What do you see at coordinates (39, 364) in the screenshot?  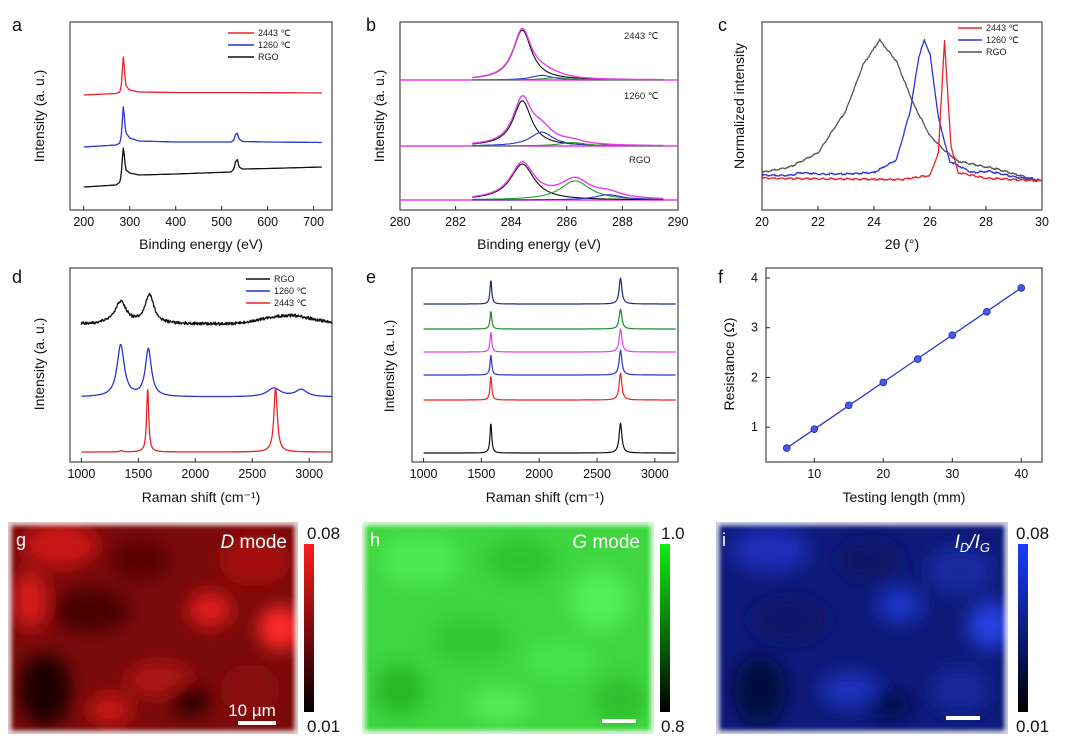 I see `y-axis-label-d: Intensity (a. u.)` at bounding box center [39, 364].